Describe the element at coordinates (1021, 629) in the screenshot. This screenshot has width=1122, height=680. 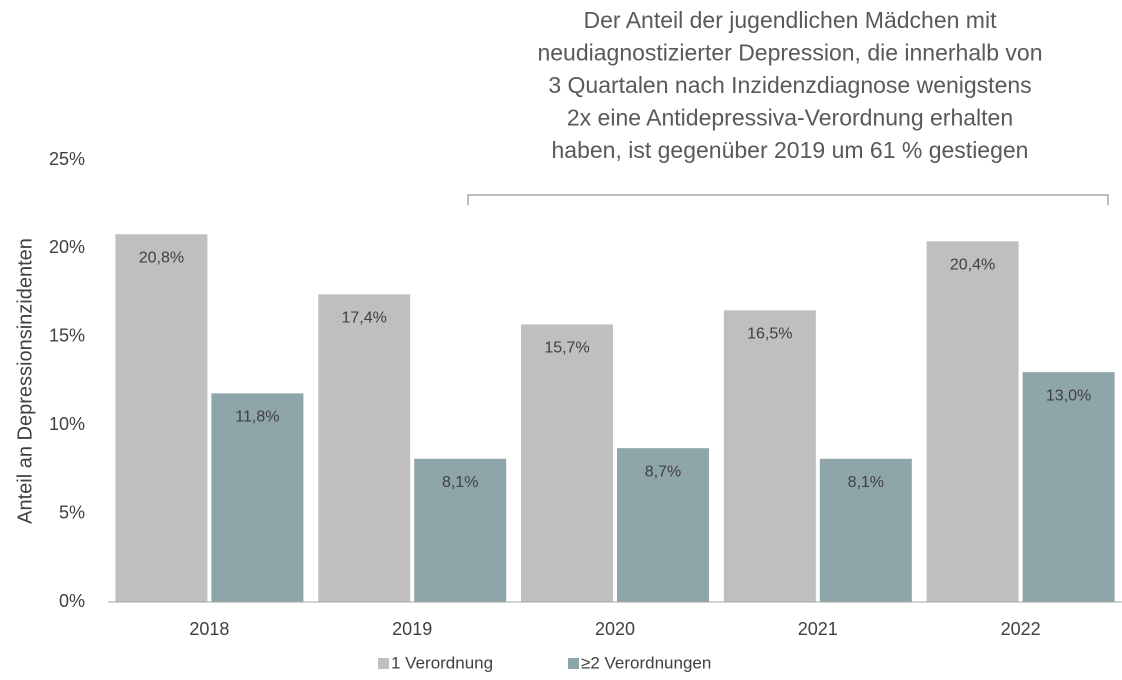
I see `x-tick-label: 2022` at that location.